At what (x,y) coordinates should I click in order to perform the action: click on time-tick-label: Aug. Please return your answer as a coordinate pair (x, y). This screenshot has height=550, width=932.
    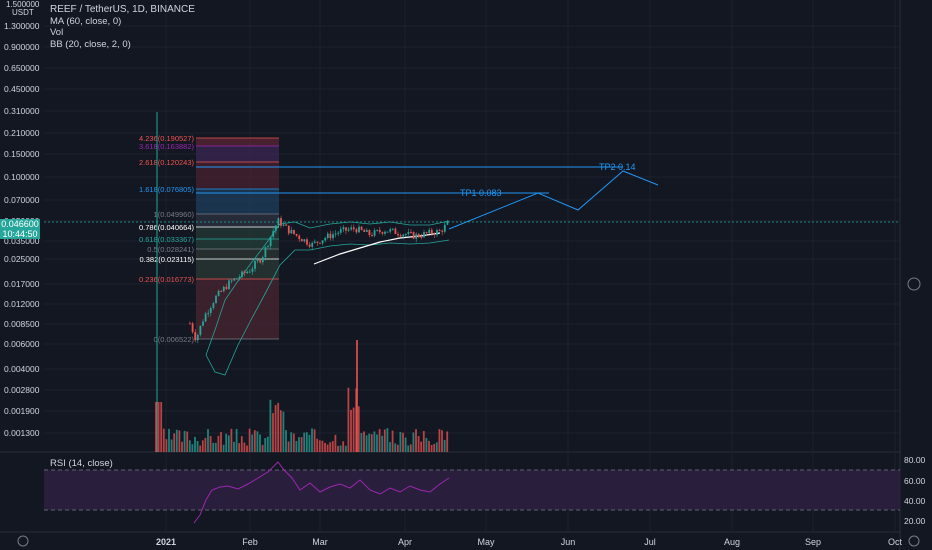
    Looking at the image, I should click on (732, 542).